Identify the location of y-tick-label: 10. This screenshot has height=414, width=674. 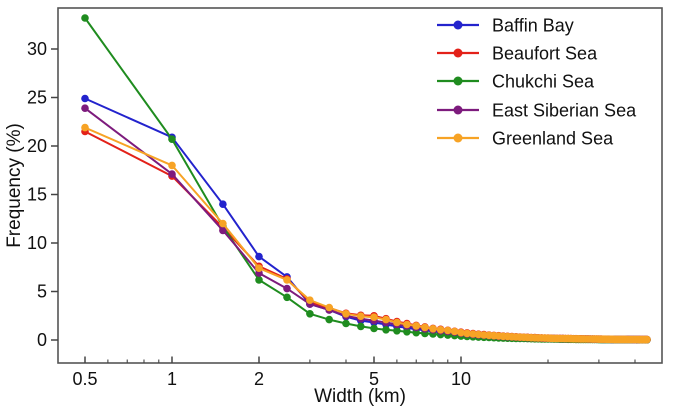
(37, 243).